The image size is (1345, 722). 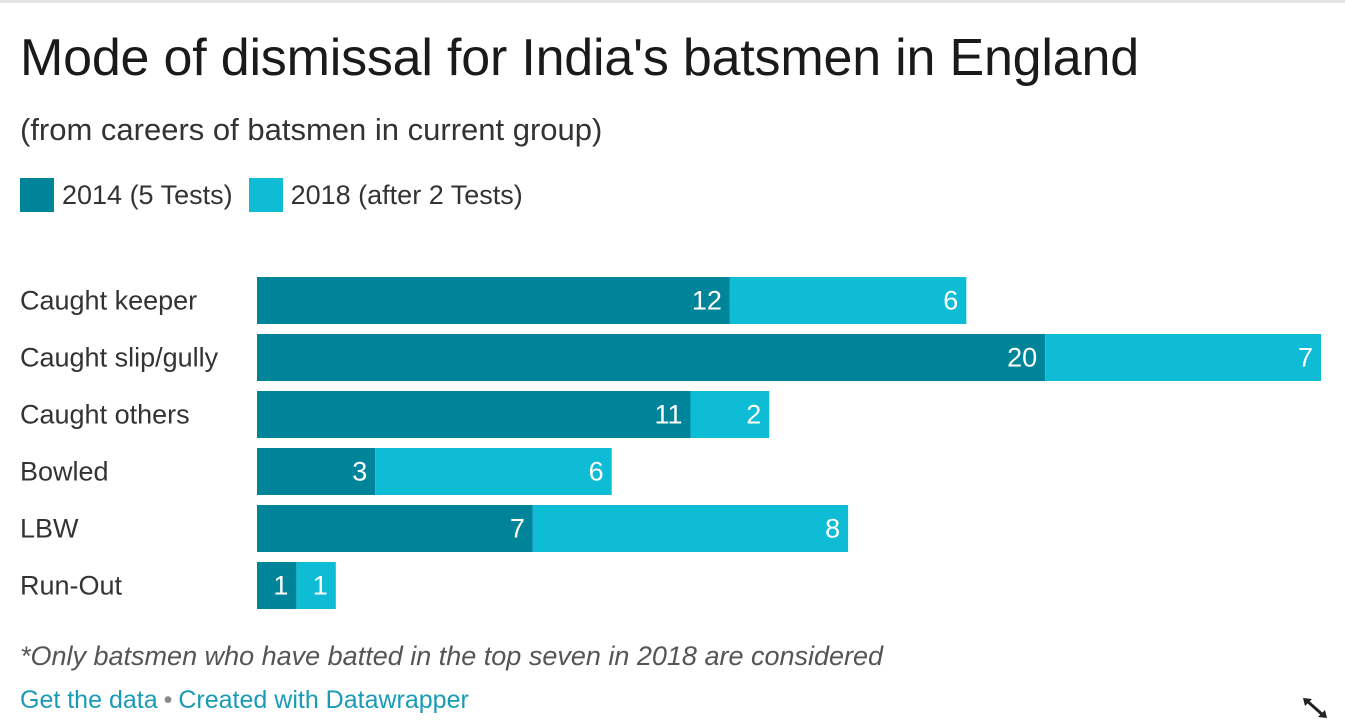 I want to click on footer: Get the data • Created with Datawrapper, so click(x=244, y=700).